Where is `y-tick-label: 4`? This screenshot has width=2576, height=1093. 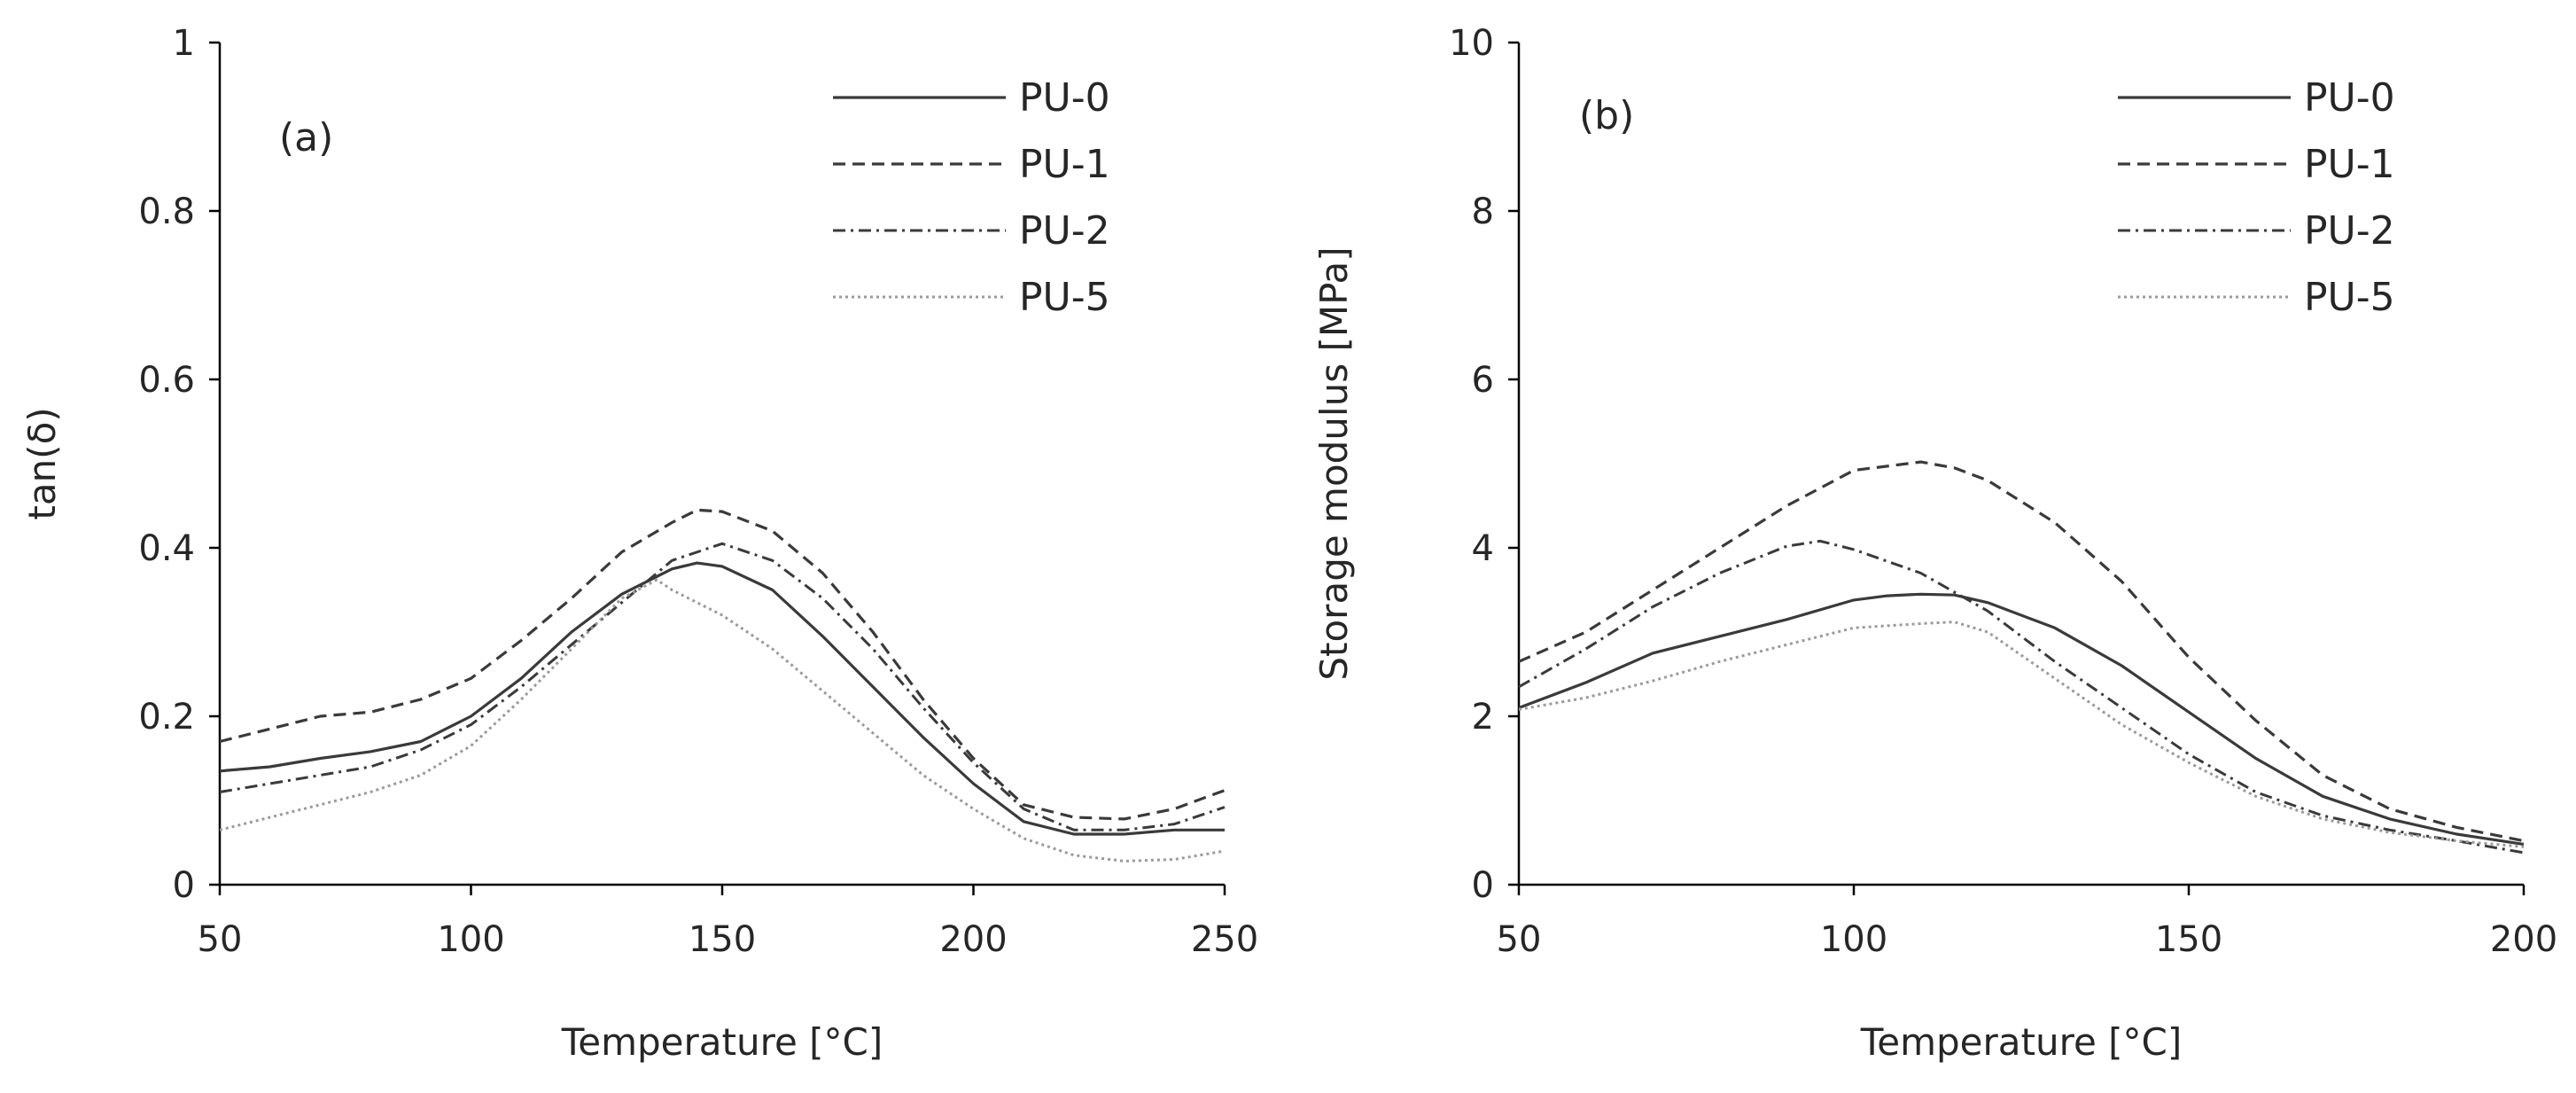
y-tick-label: 4 is located at coordinates (1483, 548).